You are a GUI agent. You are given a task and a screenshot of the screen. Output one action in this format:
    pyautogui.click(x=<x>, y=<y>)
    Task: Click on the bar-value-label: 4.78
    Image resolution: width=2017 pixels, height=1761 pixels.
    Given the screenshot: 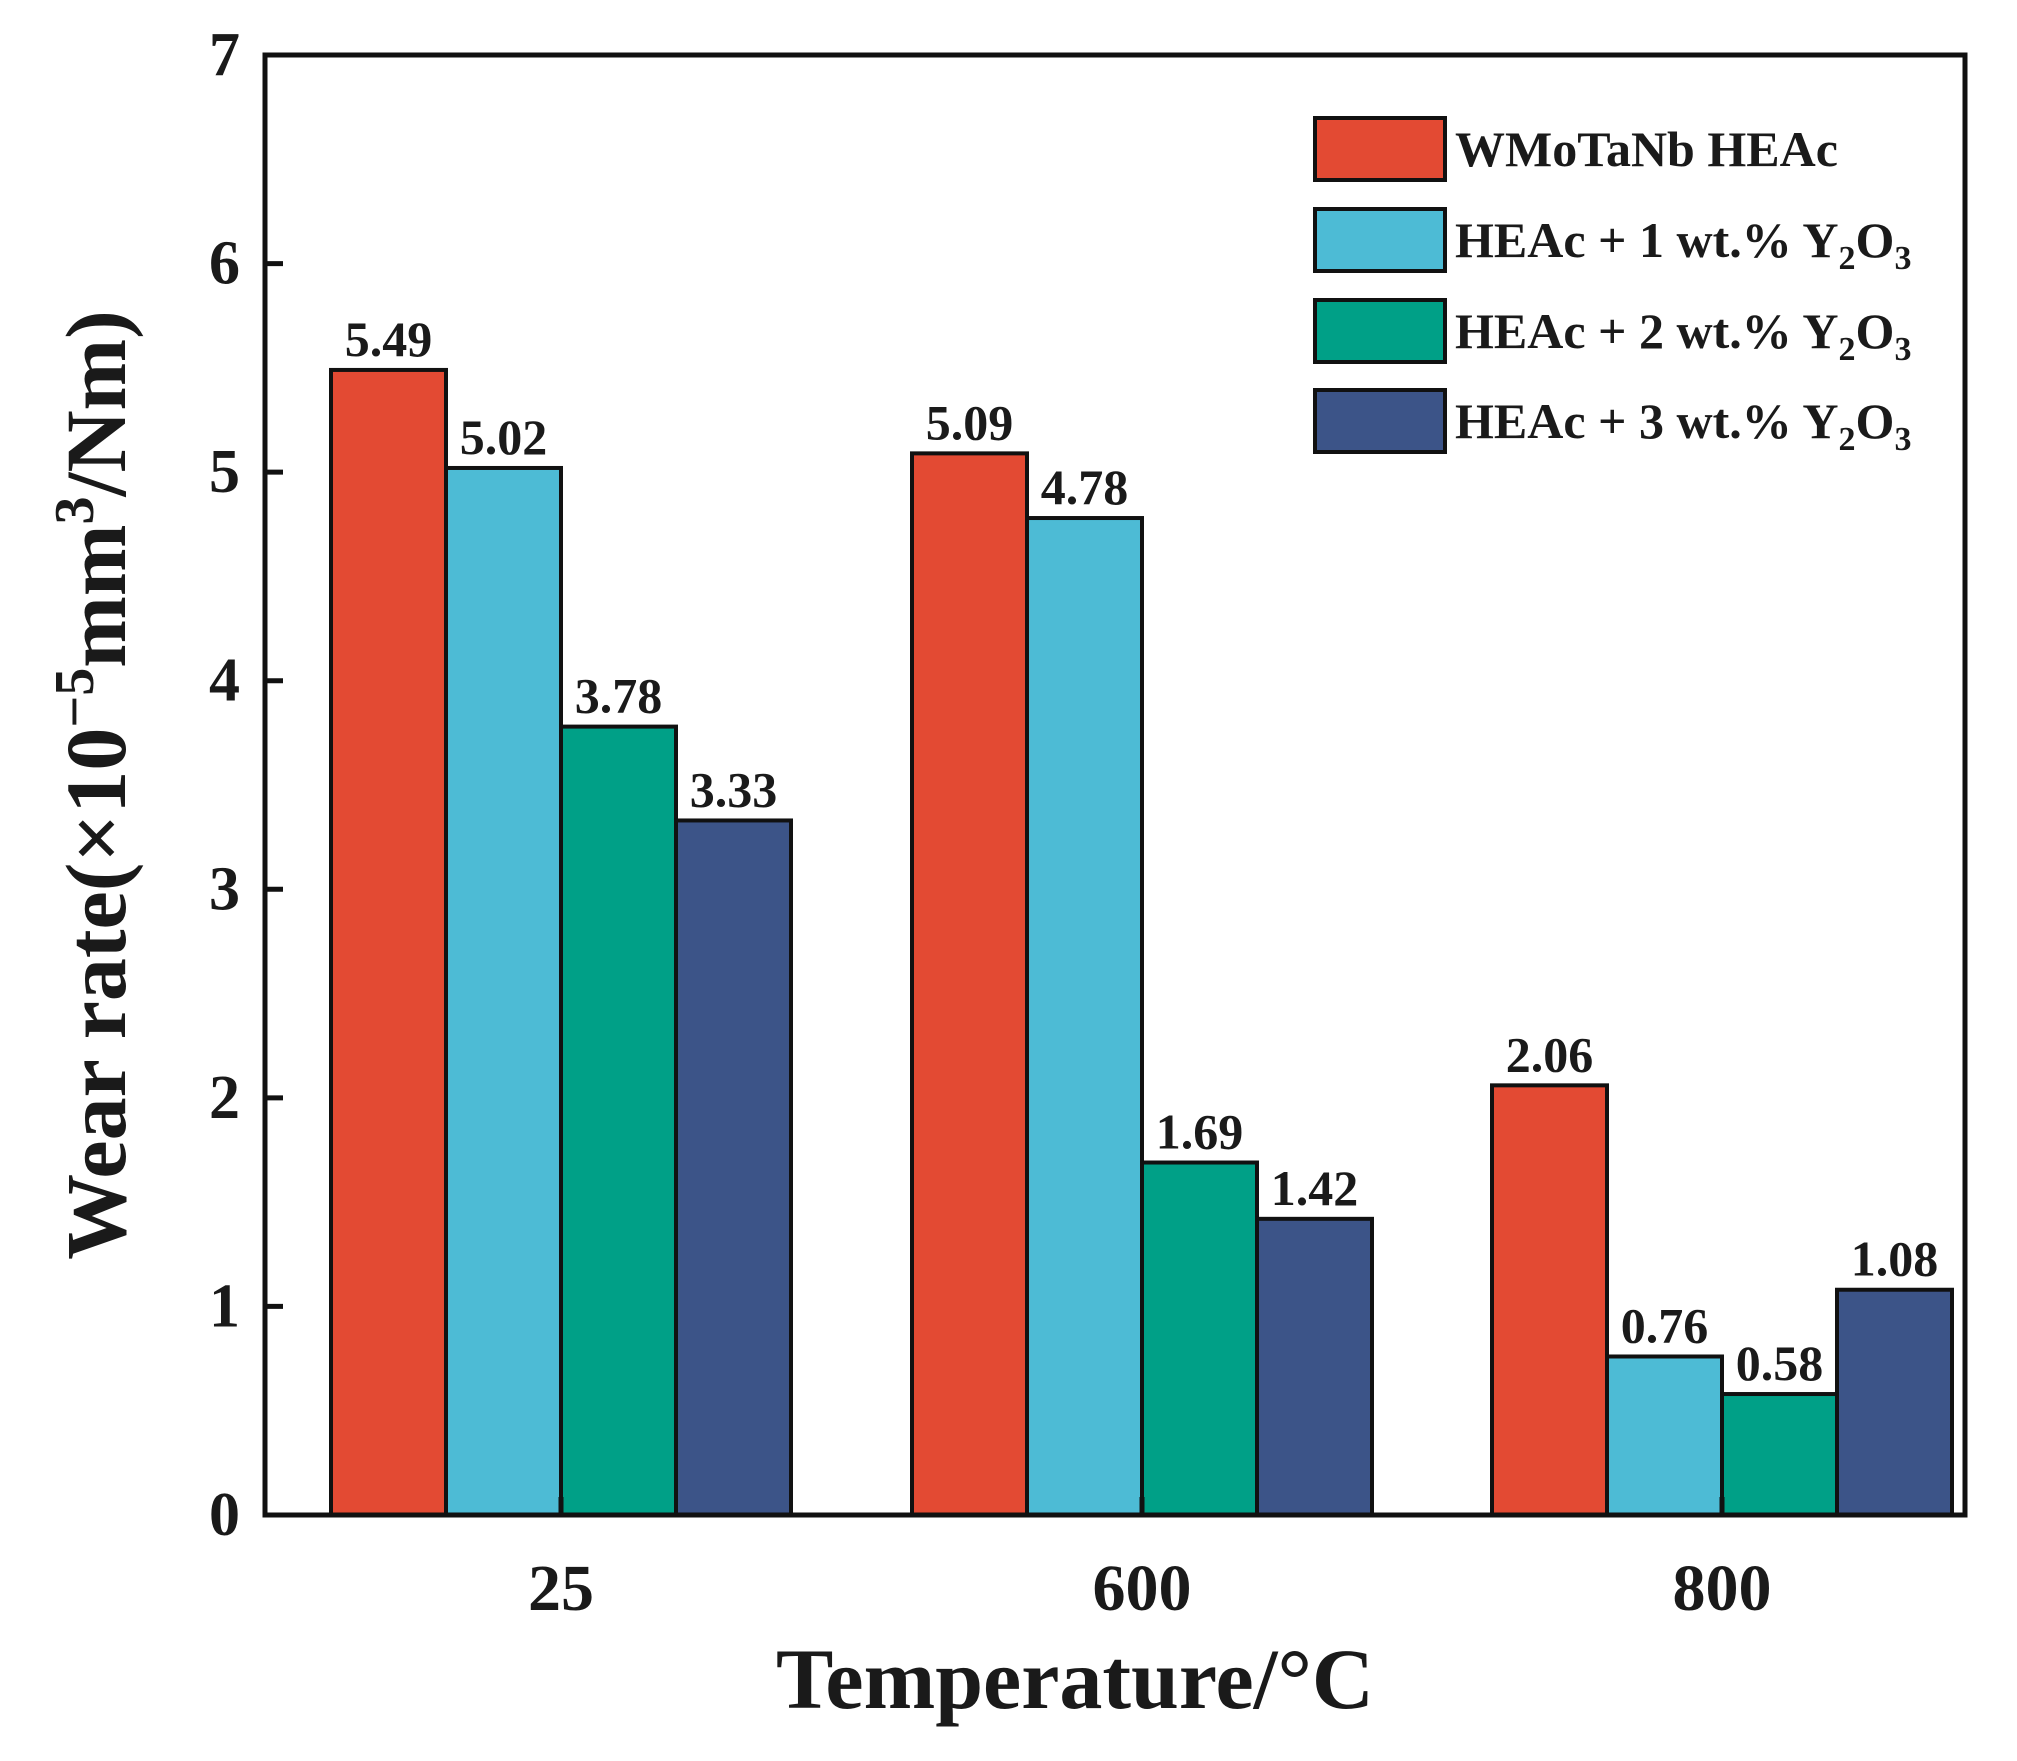 What is the action you would take?
    pyautogui.click(x=1085, y=487)
    